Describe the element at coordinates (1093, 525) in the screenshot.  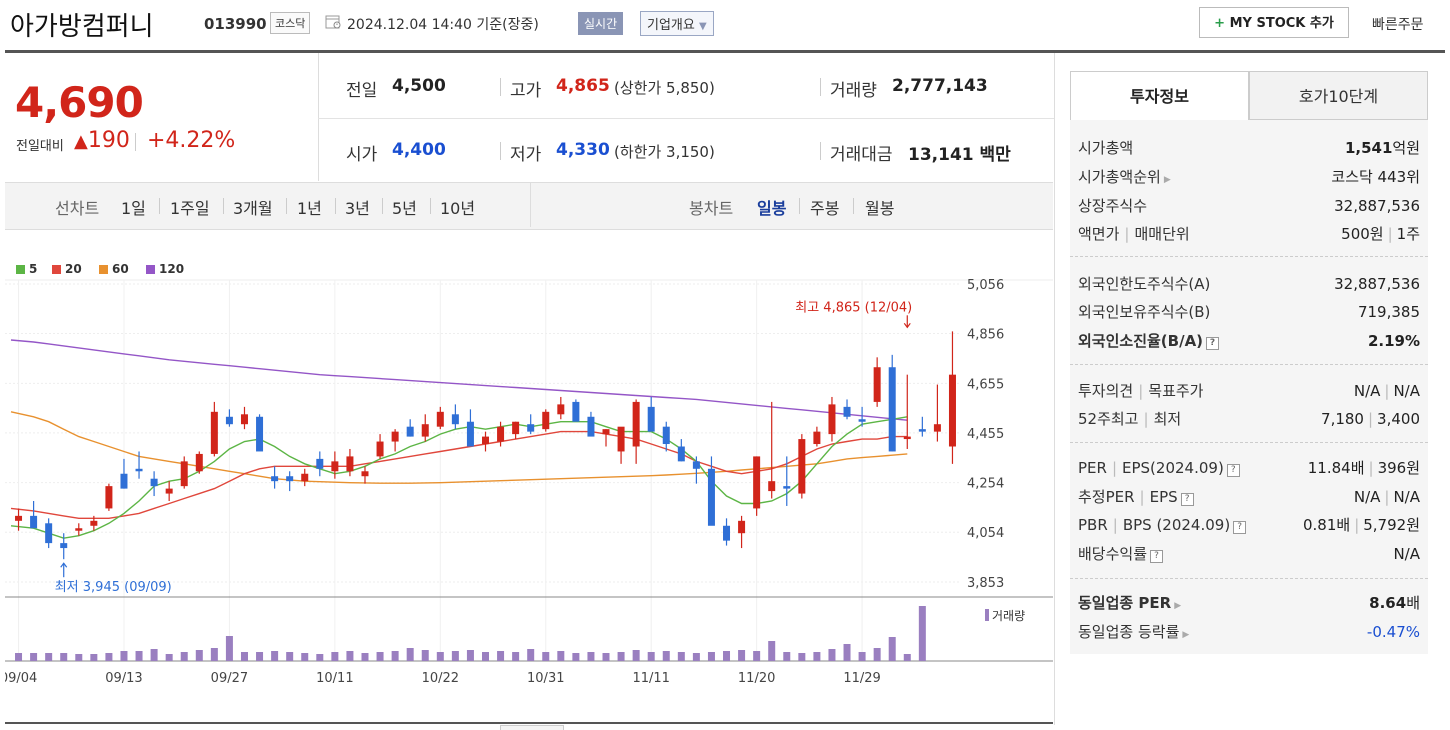
I see `pbr-text: PBR` at that location.